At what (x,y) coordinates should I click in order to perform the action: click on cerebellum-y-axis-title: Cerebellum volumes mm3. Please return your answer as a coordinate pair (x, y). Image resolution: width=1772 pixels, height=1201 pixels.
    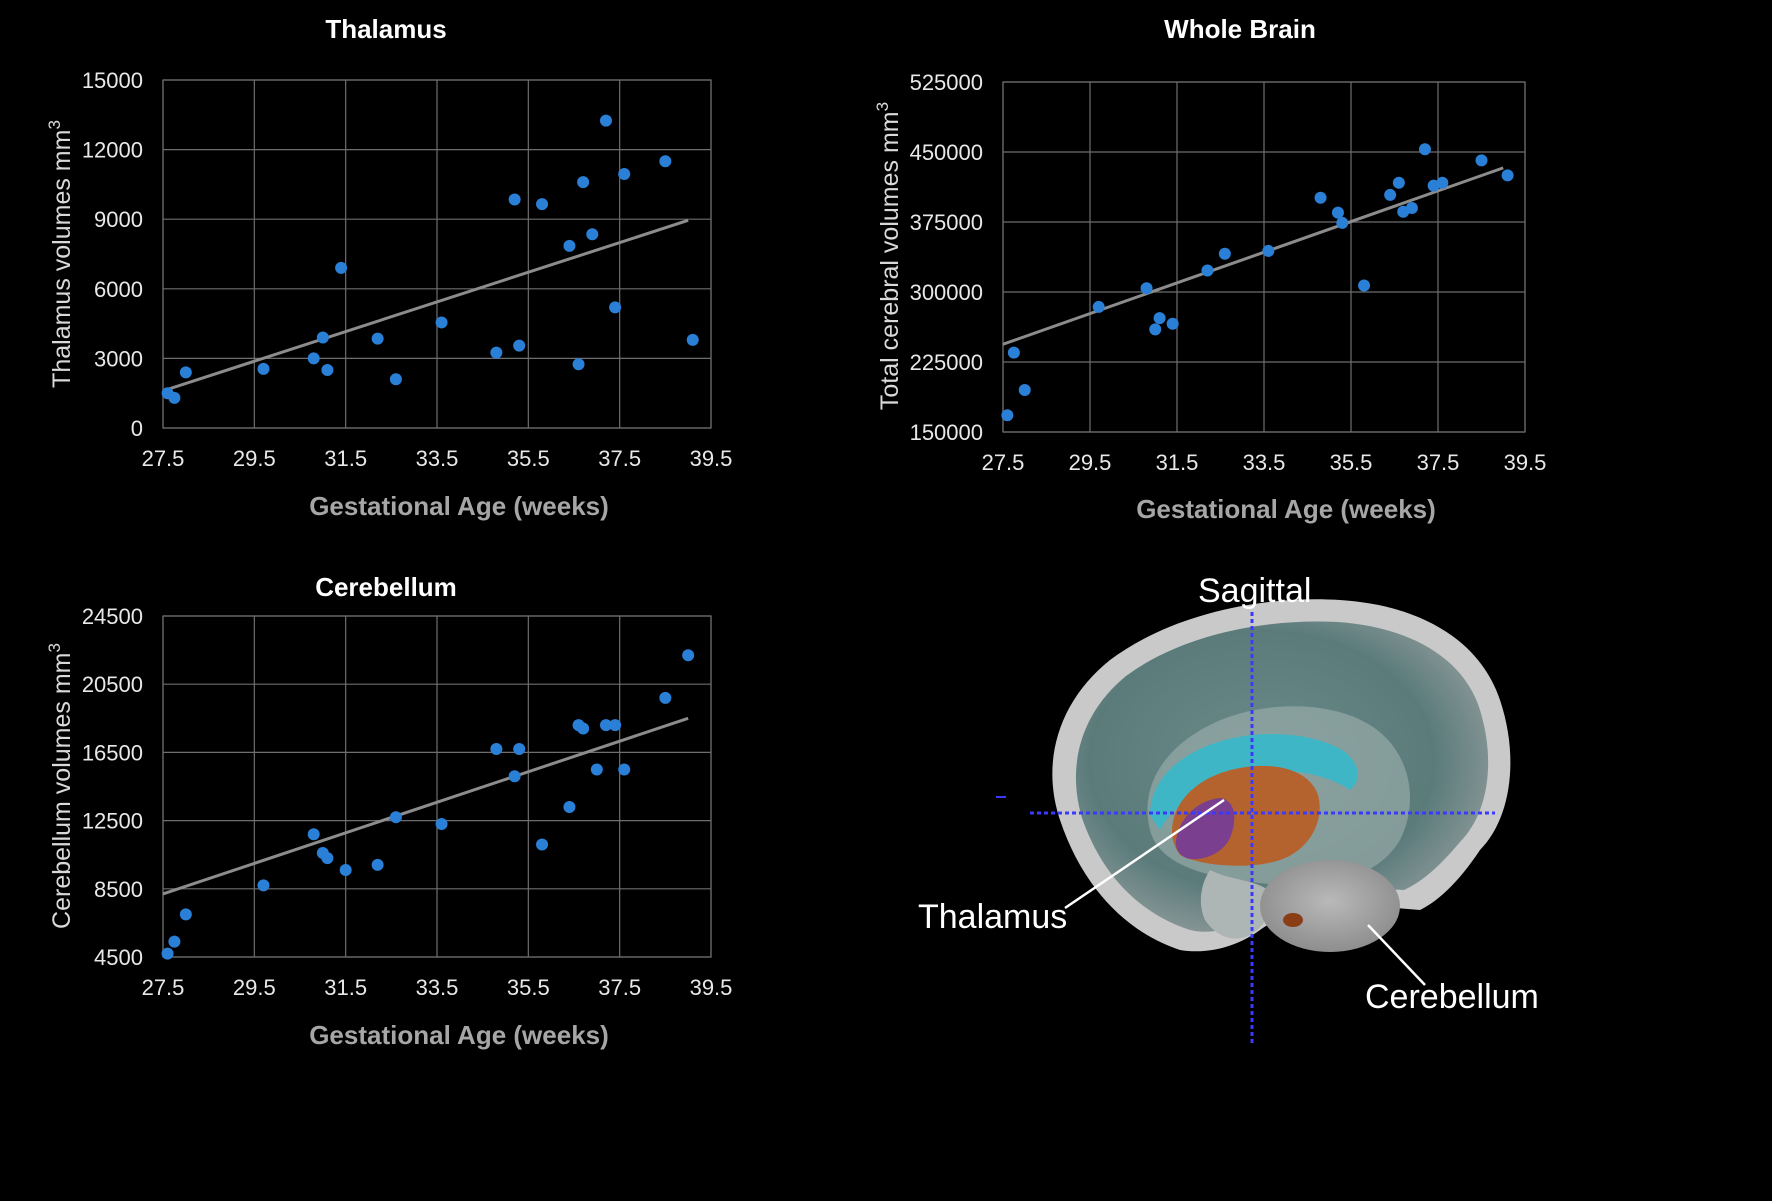
    Looking at the image, I should click on (60, 786).